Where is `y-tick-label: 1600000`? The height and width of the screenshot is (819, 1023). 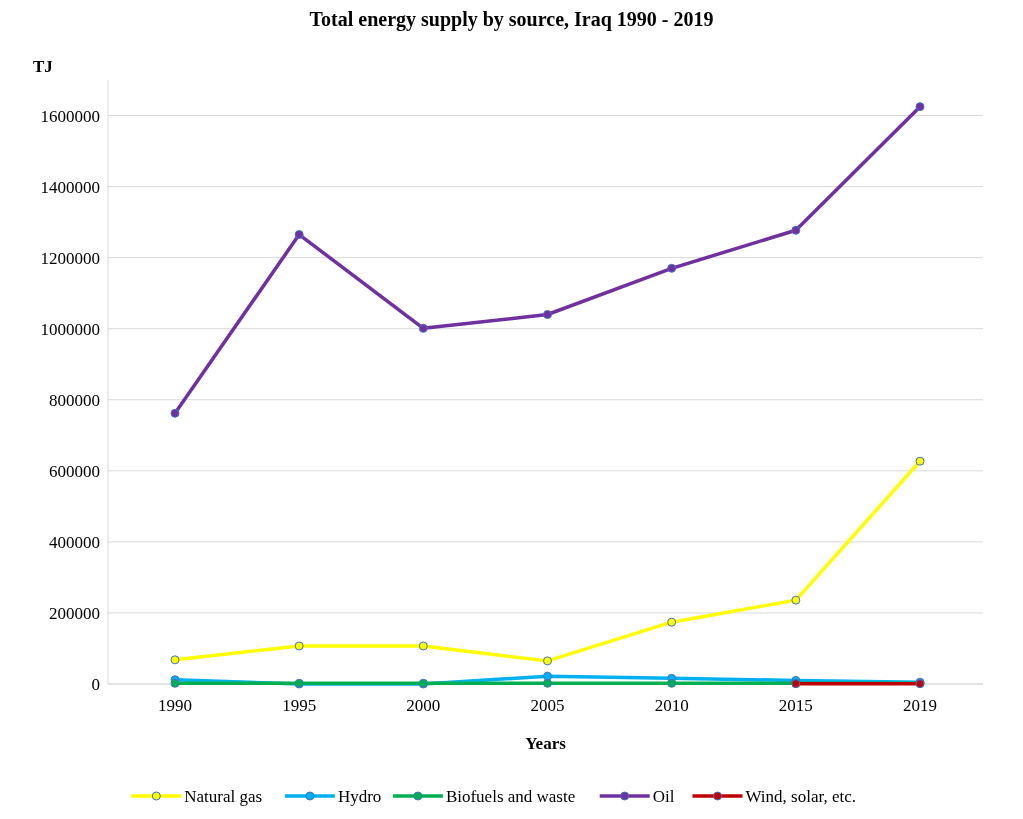
y-tick-label: 1600000 is located at coordinates (70, 116).